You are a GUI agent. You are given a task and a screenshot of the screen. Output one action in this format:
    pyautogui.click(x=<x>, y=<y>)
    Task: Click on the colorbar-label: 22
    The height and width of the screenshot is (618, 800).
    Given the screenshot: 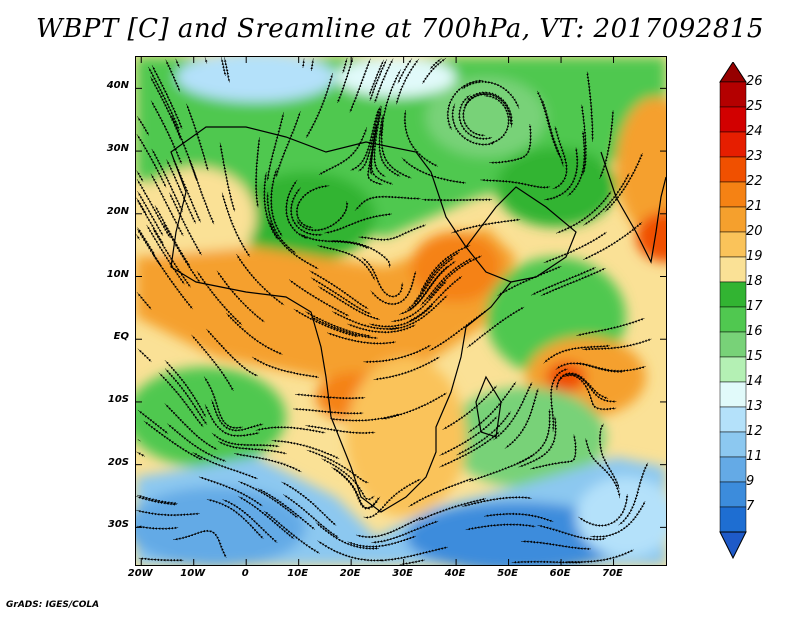 What is the action you would take?
    pyautogui.click(x=754, y=181)
    